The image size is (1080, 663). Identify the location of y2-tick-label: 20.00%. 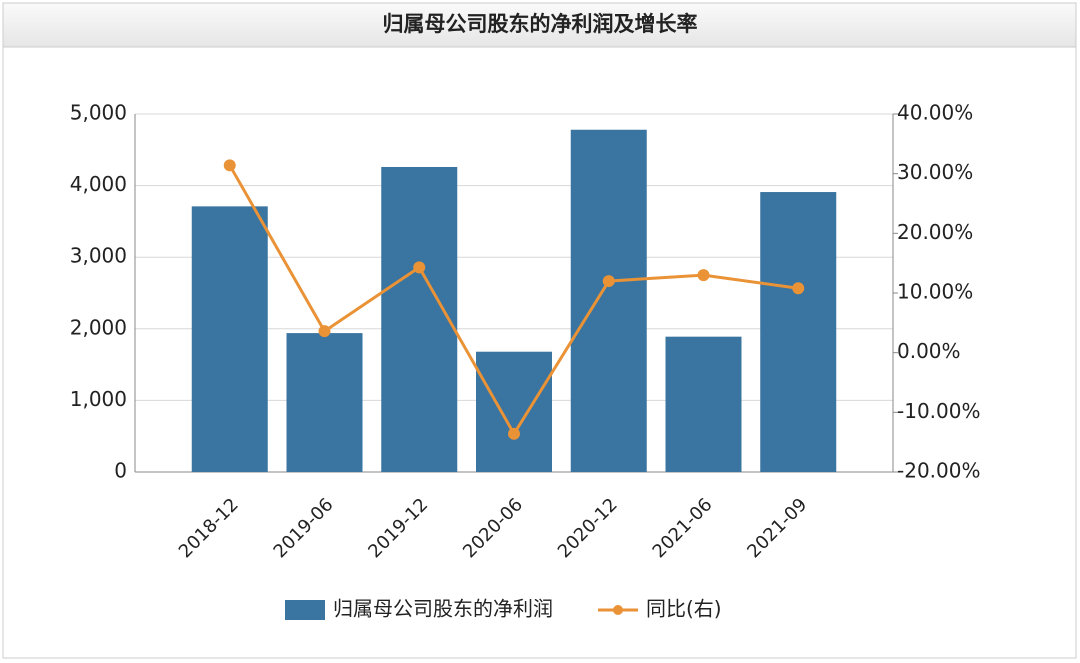
(935, 232).